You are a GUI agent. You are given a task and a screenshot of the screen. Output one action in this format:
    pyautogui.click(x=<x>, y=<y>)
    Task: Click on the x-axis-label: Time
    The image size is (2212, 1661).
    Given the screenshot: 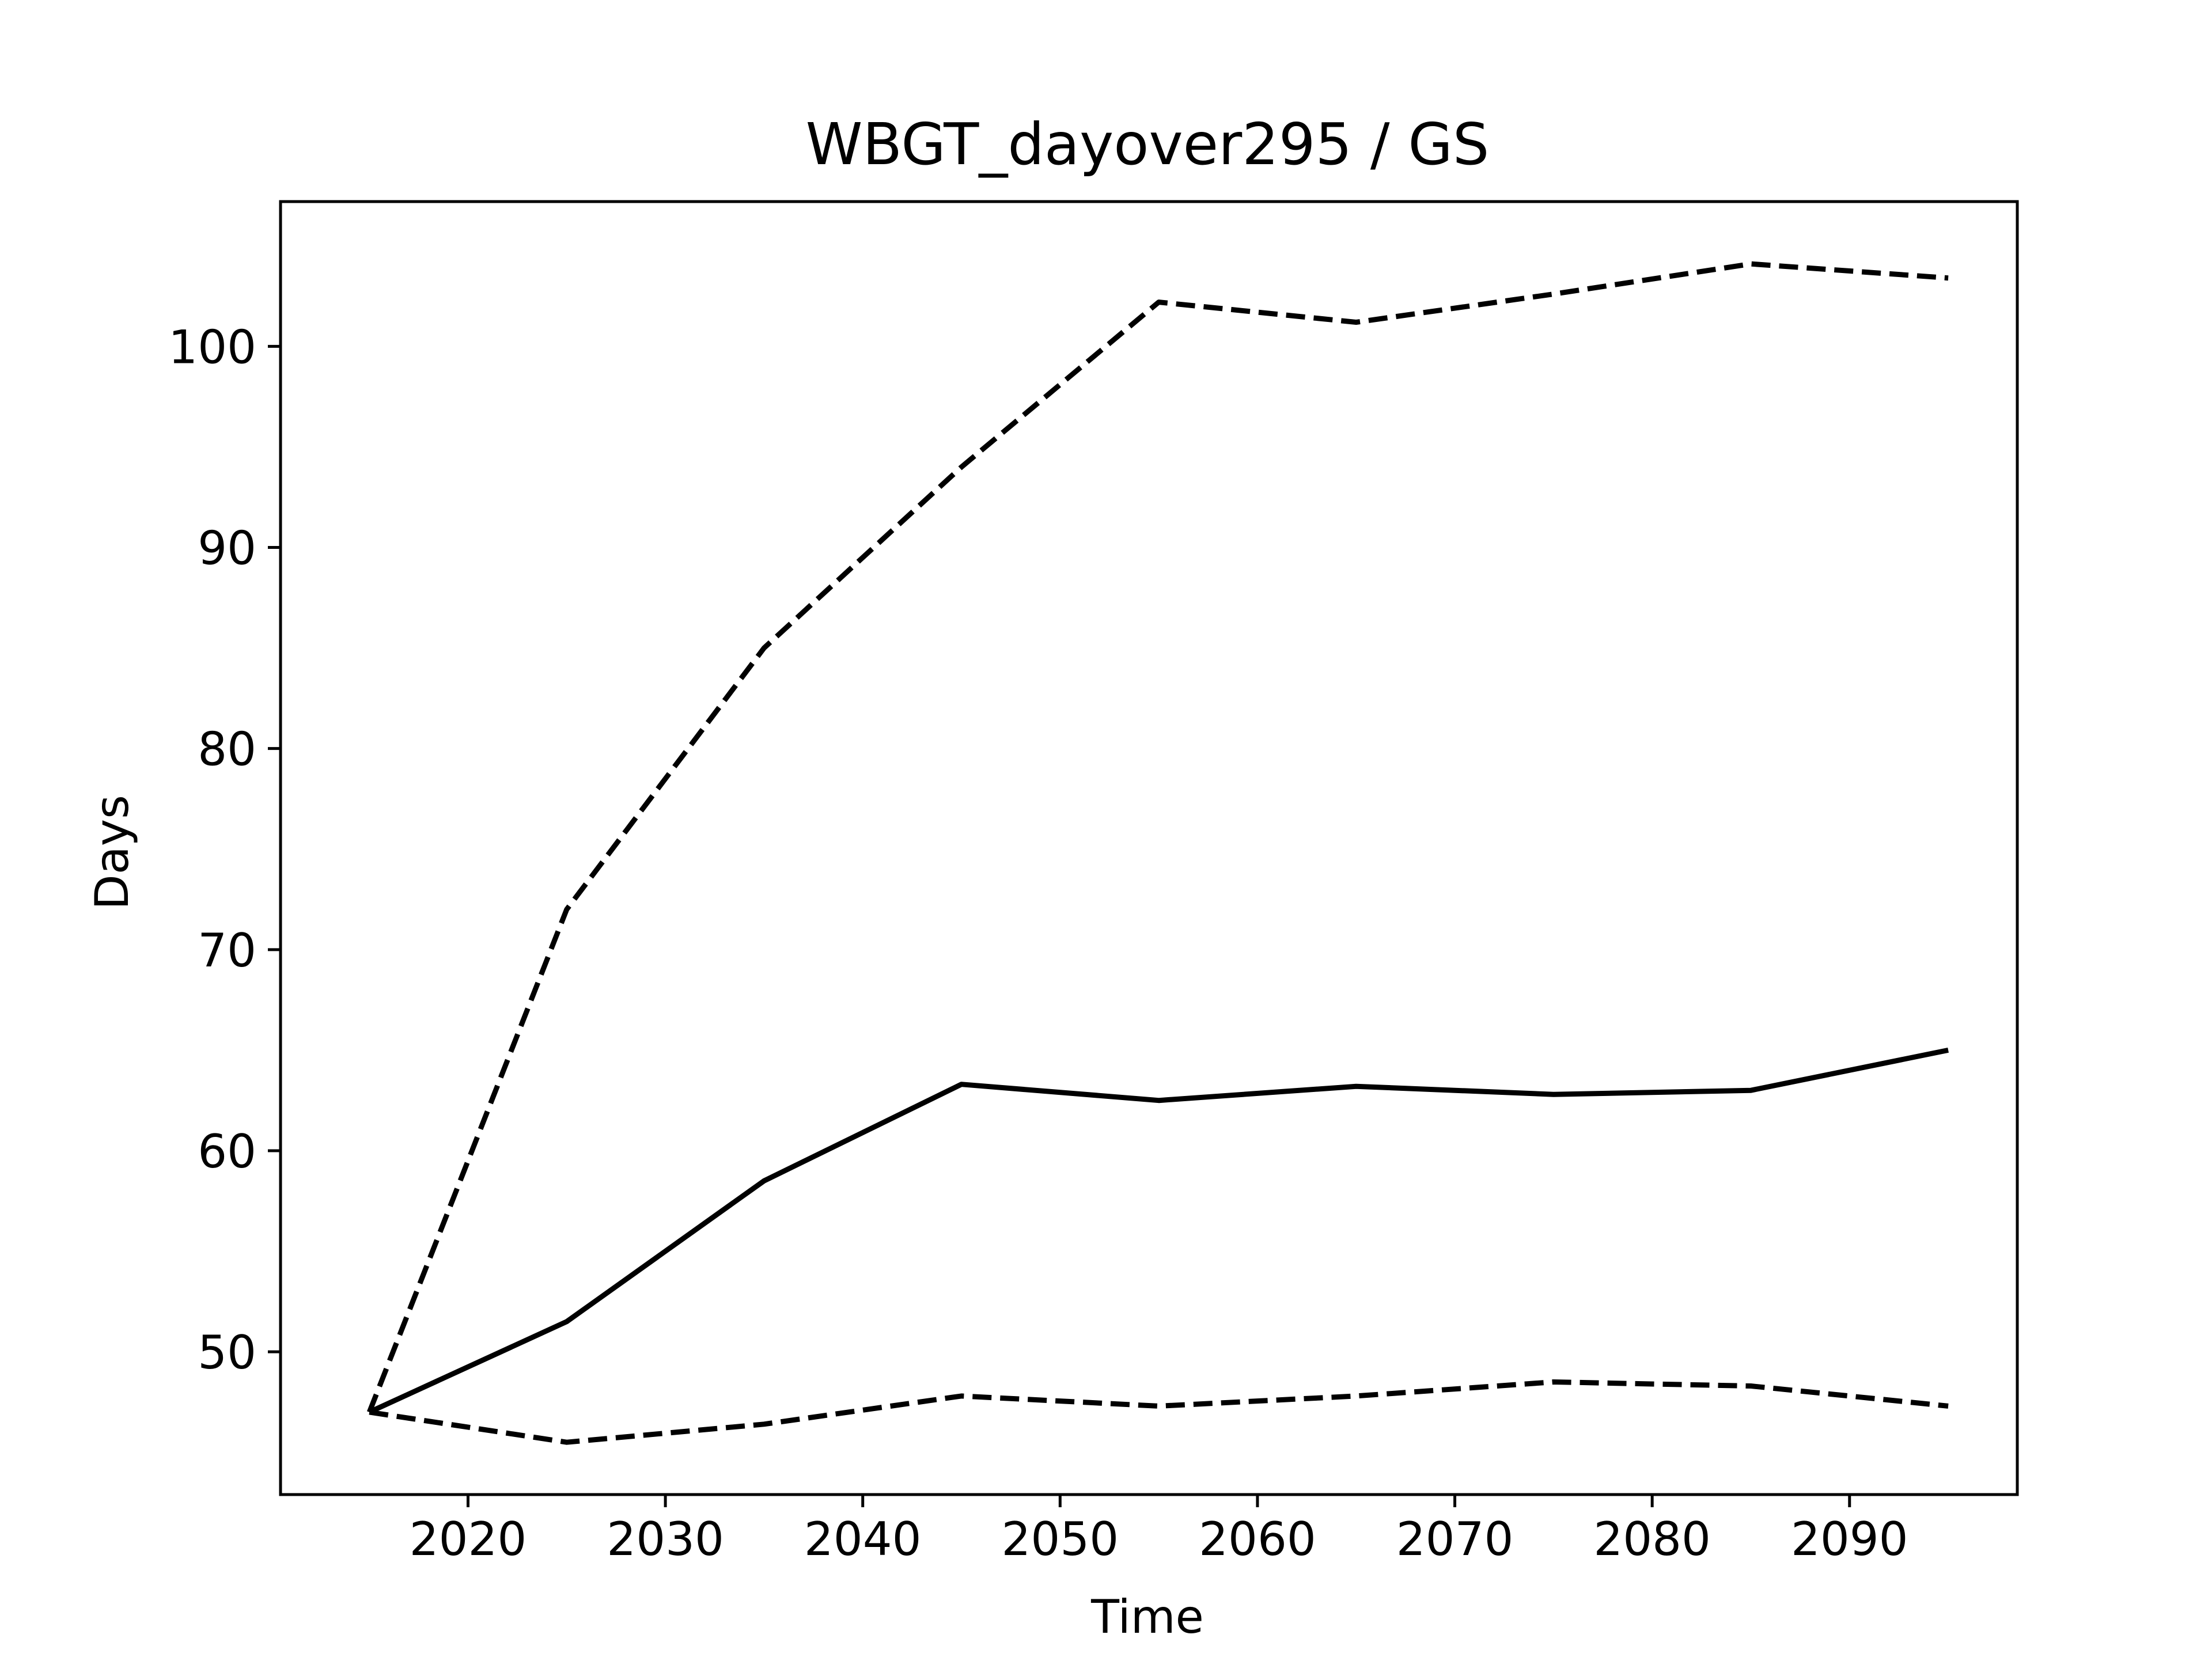 What is the action you would take?
    pyautogui.click(x=1147, y=1617)
    